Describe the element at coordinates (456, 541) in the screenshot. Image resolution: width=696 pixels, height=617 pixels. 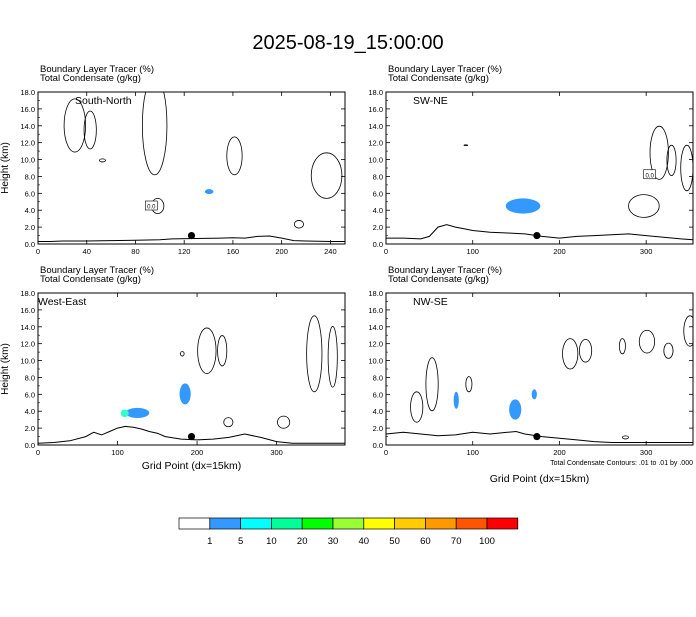
I see `colorbar-label: 70` at that location.